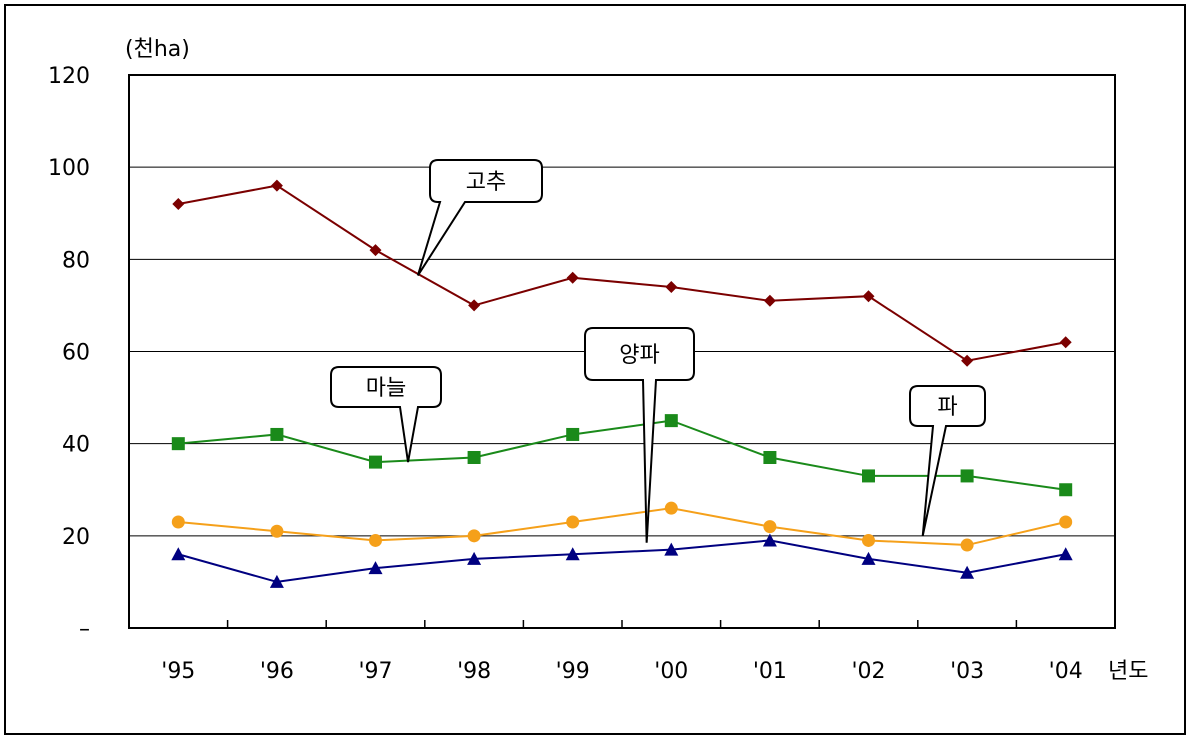  Describe the element at coordinates (947, 407) in the screenshot. I see `callout-label: 파` at that location.